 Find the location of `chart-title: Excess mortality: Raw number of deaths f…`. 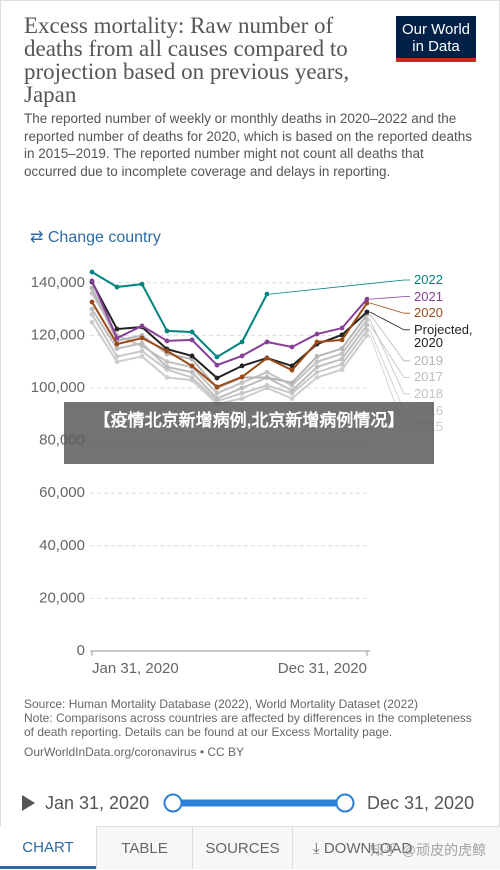

chart-title: Excess mortality: Raw number of deaths f… is located at coordinates (187, 60).